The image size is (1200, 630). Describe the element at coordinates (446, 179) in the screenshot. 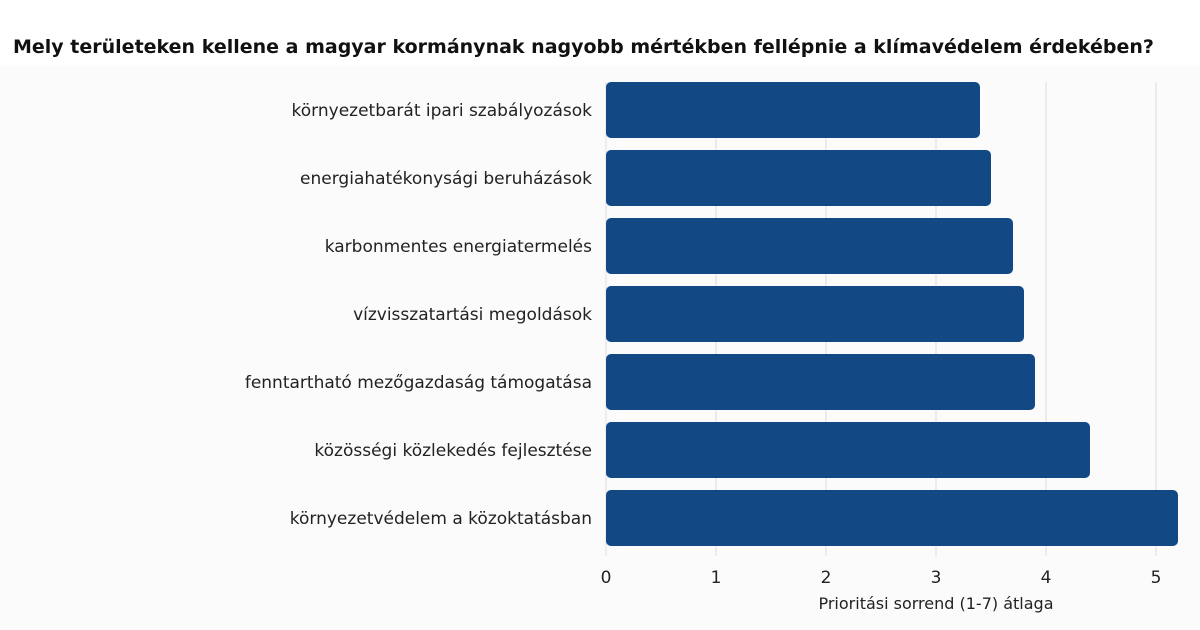

I see `category-label: energiahatékonysági beruházások` at that location.